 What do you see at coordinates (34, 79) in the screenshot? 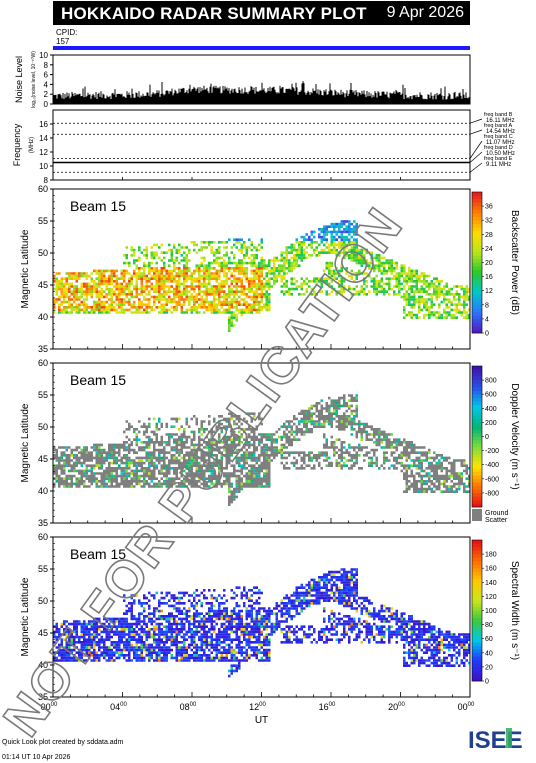
I see `noise-ylabel-sub: log₁₀(noise level, 10⁻¹⁰W)` at bounding box center [34, 79].